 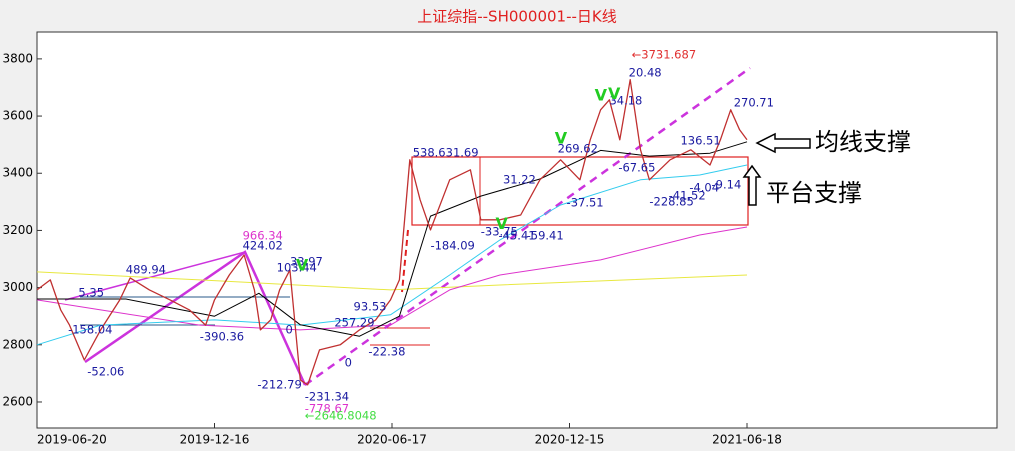 What do you see at coordinates (279, 385) in the screenshot?
I see `annotation: -212.79` at bounding box center [279, 385].